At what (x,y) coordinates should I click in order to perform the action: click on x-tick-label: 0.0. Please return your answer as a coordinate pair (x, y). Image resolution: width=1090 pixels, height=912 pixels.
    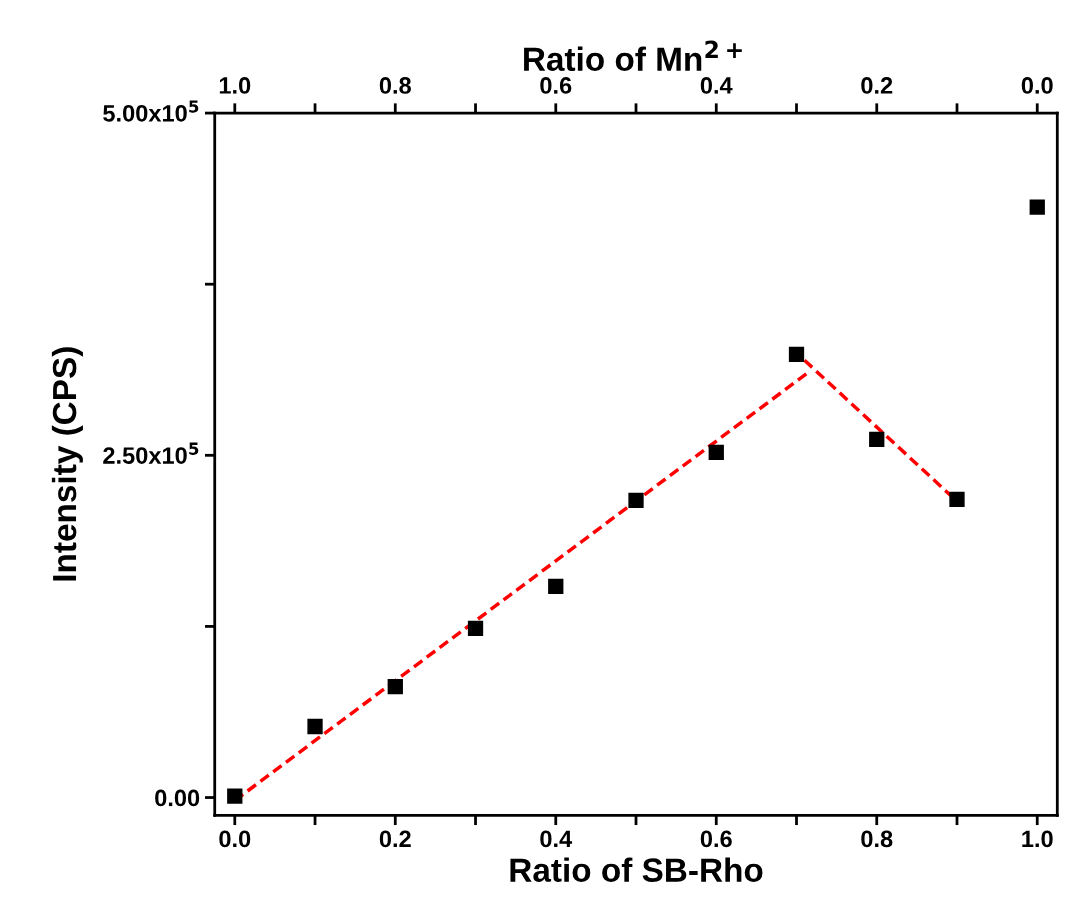
    Looking at the image, I should click on (235, 839).